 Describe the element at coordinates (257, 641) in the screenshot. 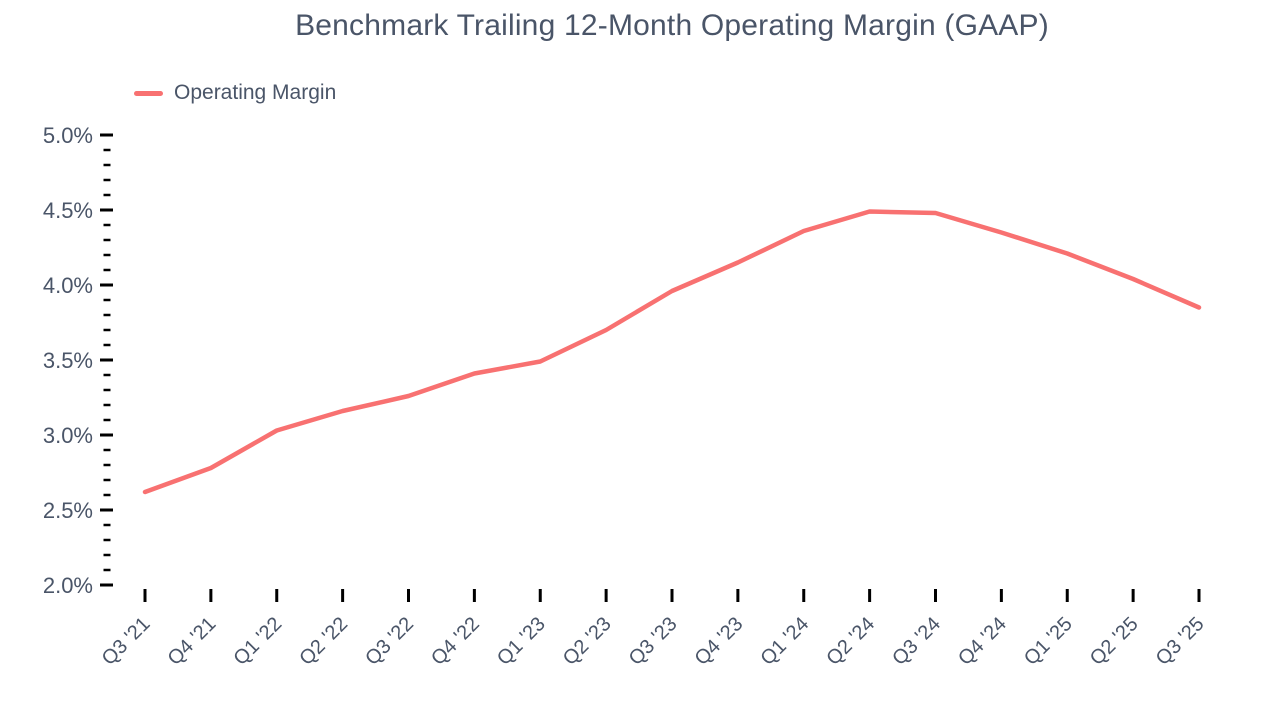

I see `x-axis-tick-label: Q1 '22` at that location.